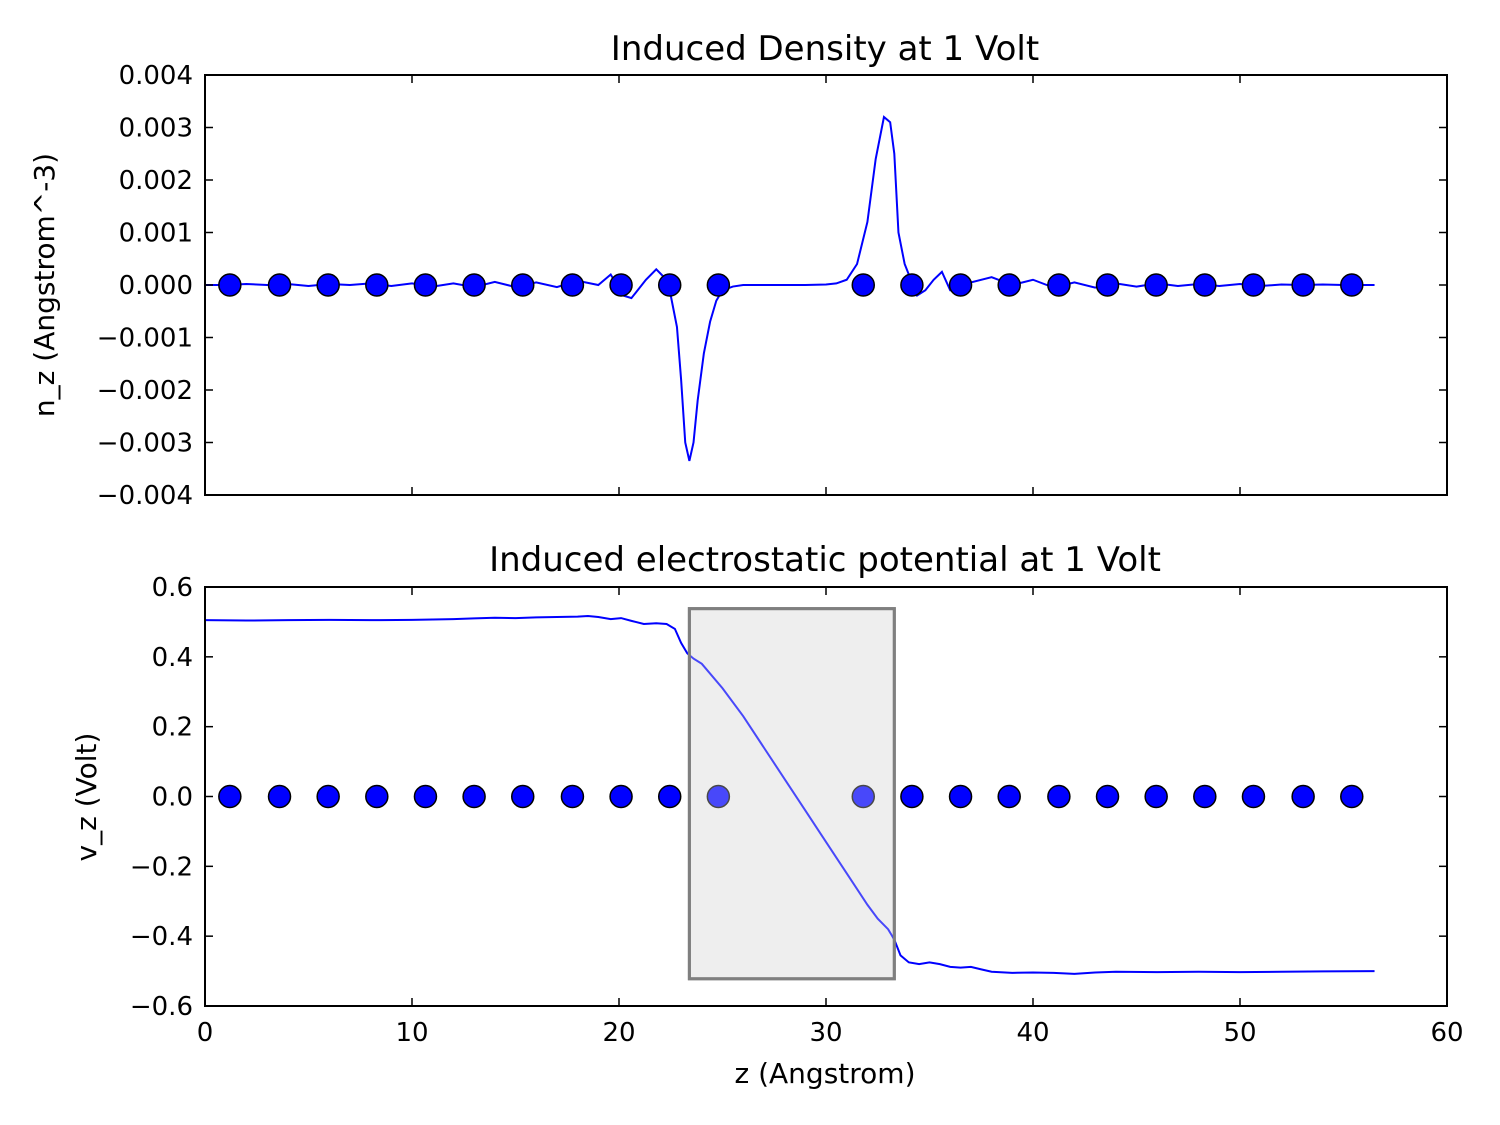 The image size is (1500, 1125). What do you see at coordinates (156, 181) in the screenshot?
I see `density-y-tick-label: 0.002` at bounding box center [156, 181].